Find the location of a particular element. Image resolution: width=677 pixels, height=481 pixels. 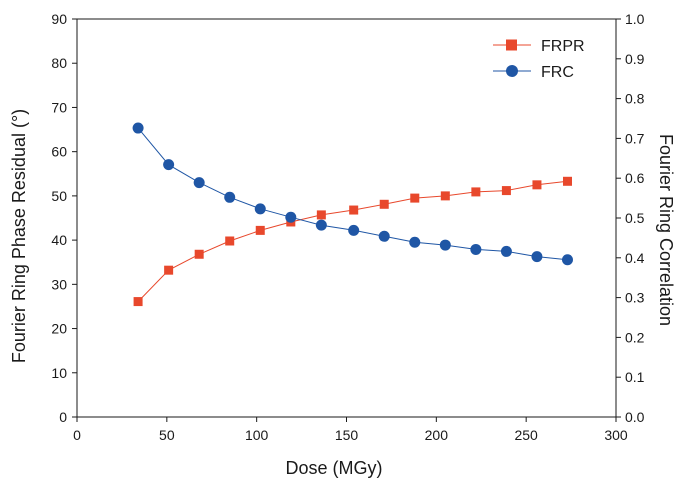

x-tick-label: 0 is located at coordinates (77, 435).